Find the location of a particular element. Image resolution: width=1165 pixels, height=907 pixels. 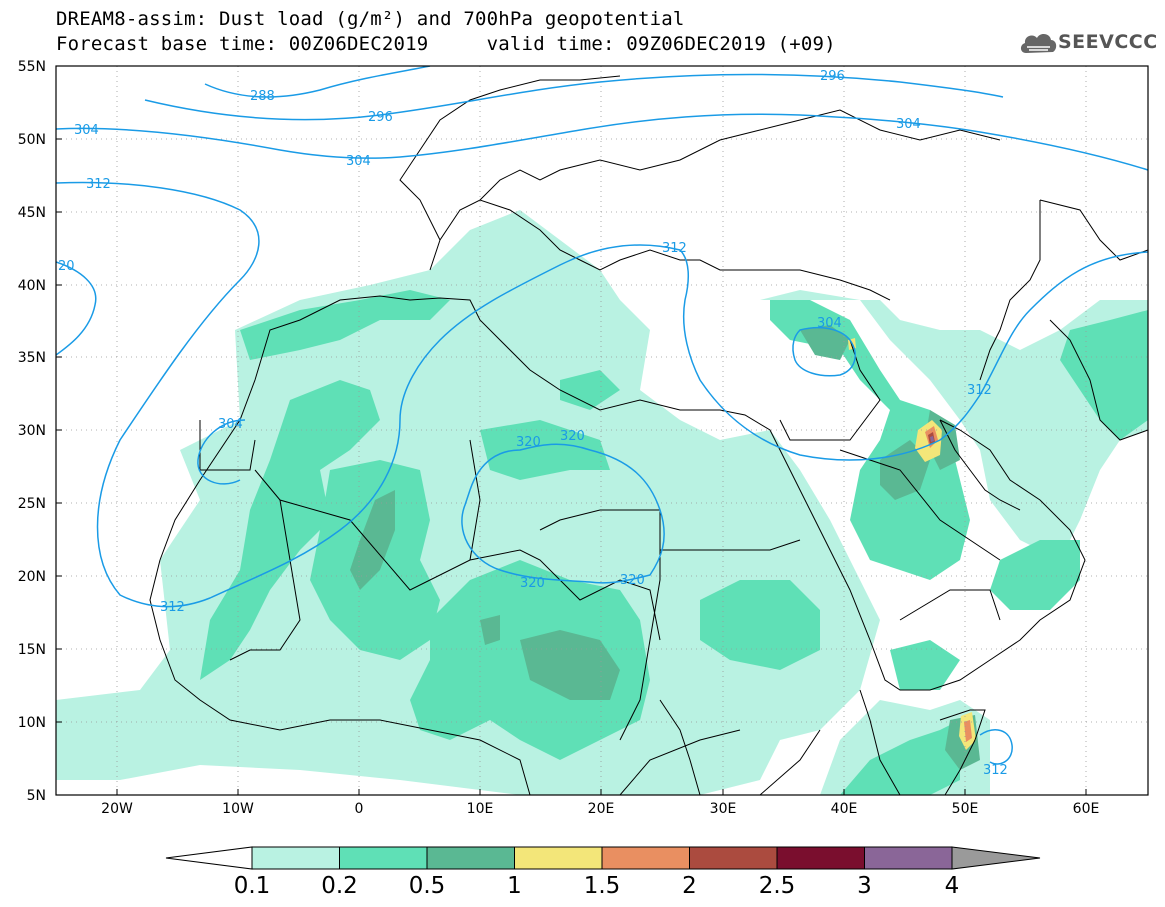

colorbar-label: 0.1 is located at coordinates (252, 886).